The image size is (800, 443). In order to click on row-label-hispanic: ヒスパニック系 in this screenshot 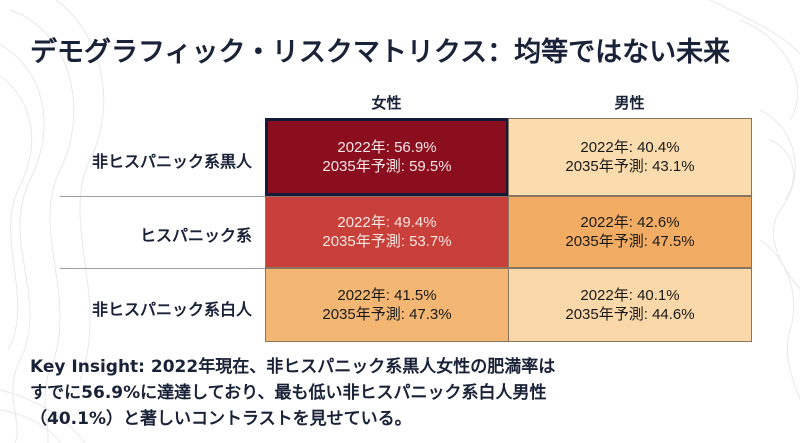, I will do `click(195, 235)`.